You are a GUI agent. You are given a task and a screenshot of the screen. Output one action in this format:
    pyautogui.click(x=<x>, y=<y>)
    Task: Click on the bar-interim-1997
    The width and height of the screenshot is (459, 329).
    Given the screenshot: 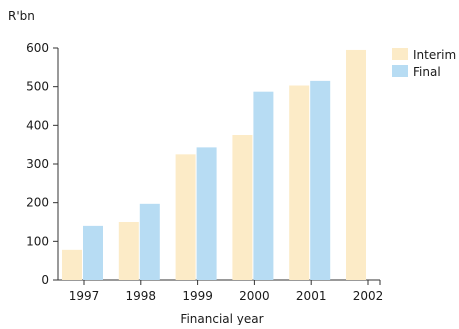 What is the action you would take?
    pyautogui.click(x=72, y=264)
    